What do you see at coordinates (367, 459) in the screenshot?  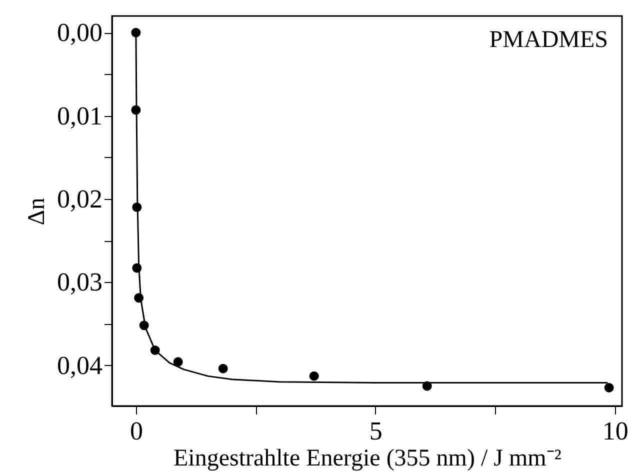 I see `x-axis-title: Eingestrahlte Energie (355 nm) / J mm⁻²` at bounding box center [367, 459].